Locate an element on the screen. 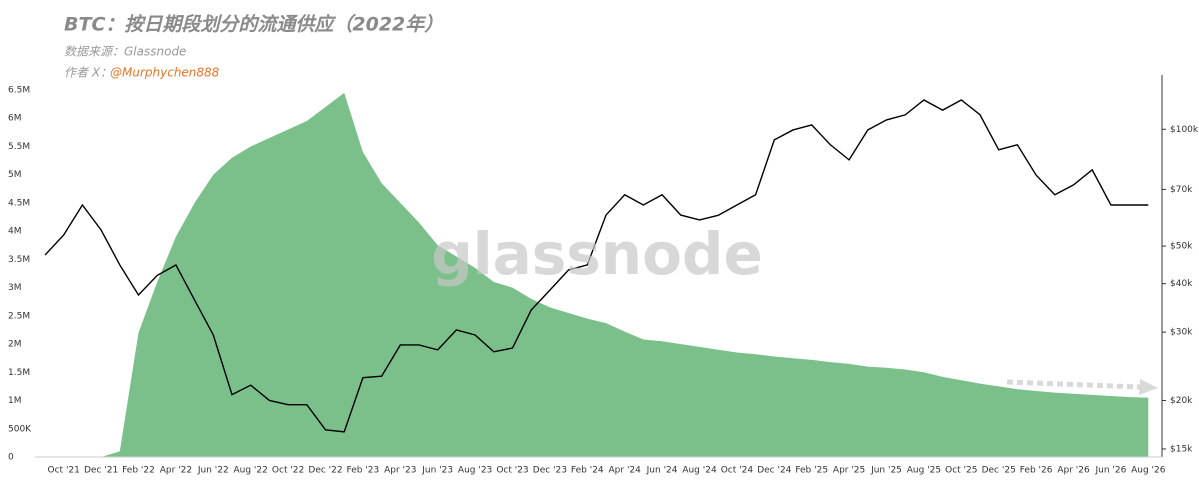 Image resolution: width=1199 pixels, height=498 pixels. y2-tick-label: $70k is located at coordinates (1181, 190).